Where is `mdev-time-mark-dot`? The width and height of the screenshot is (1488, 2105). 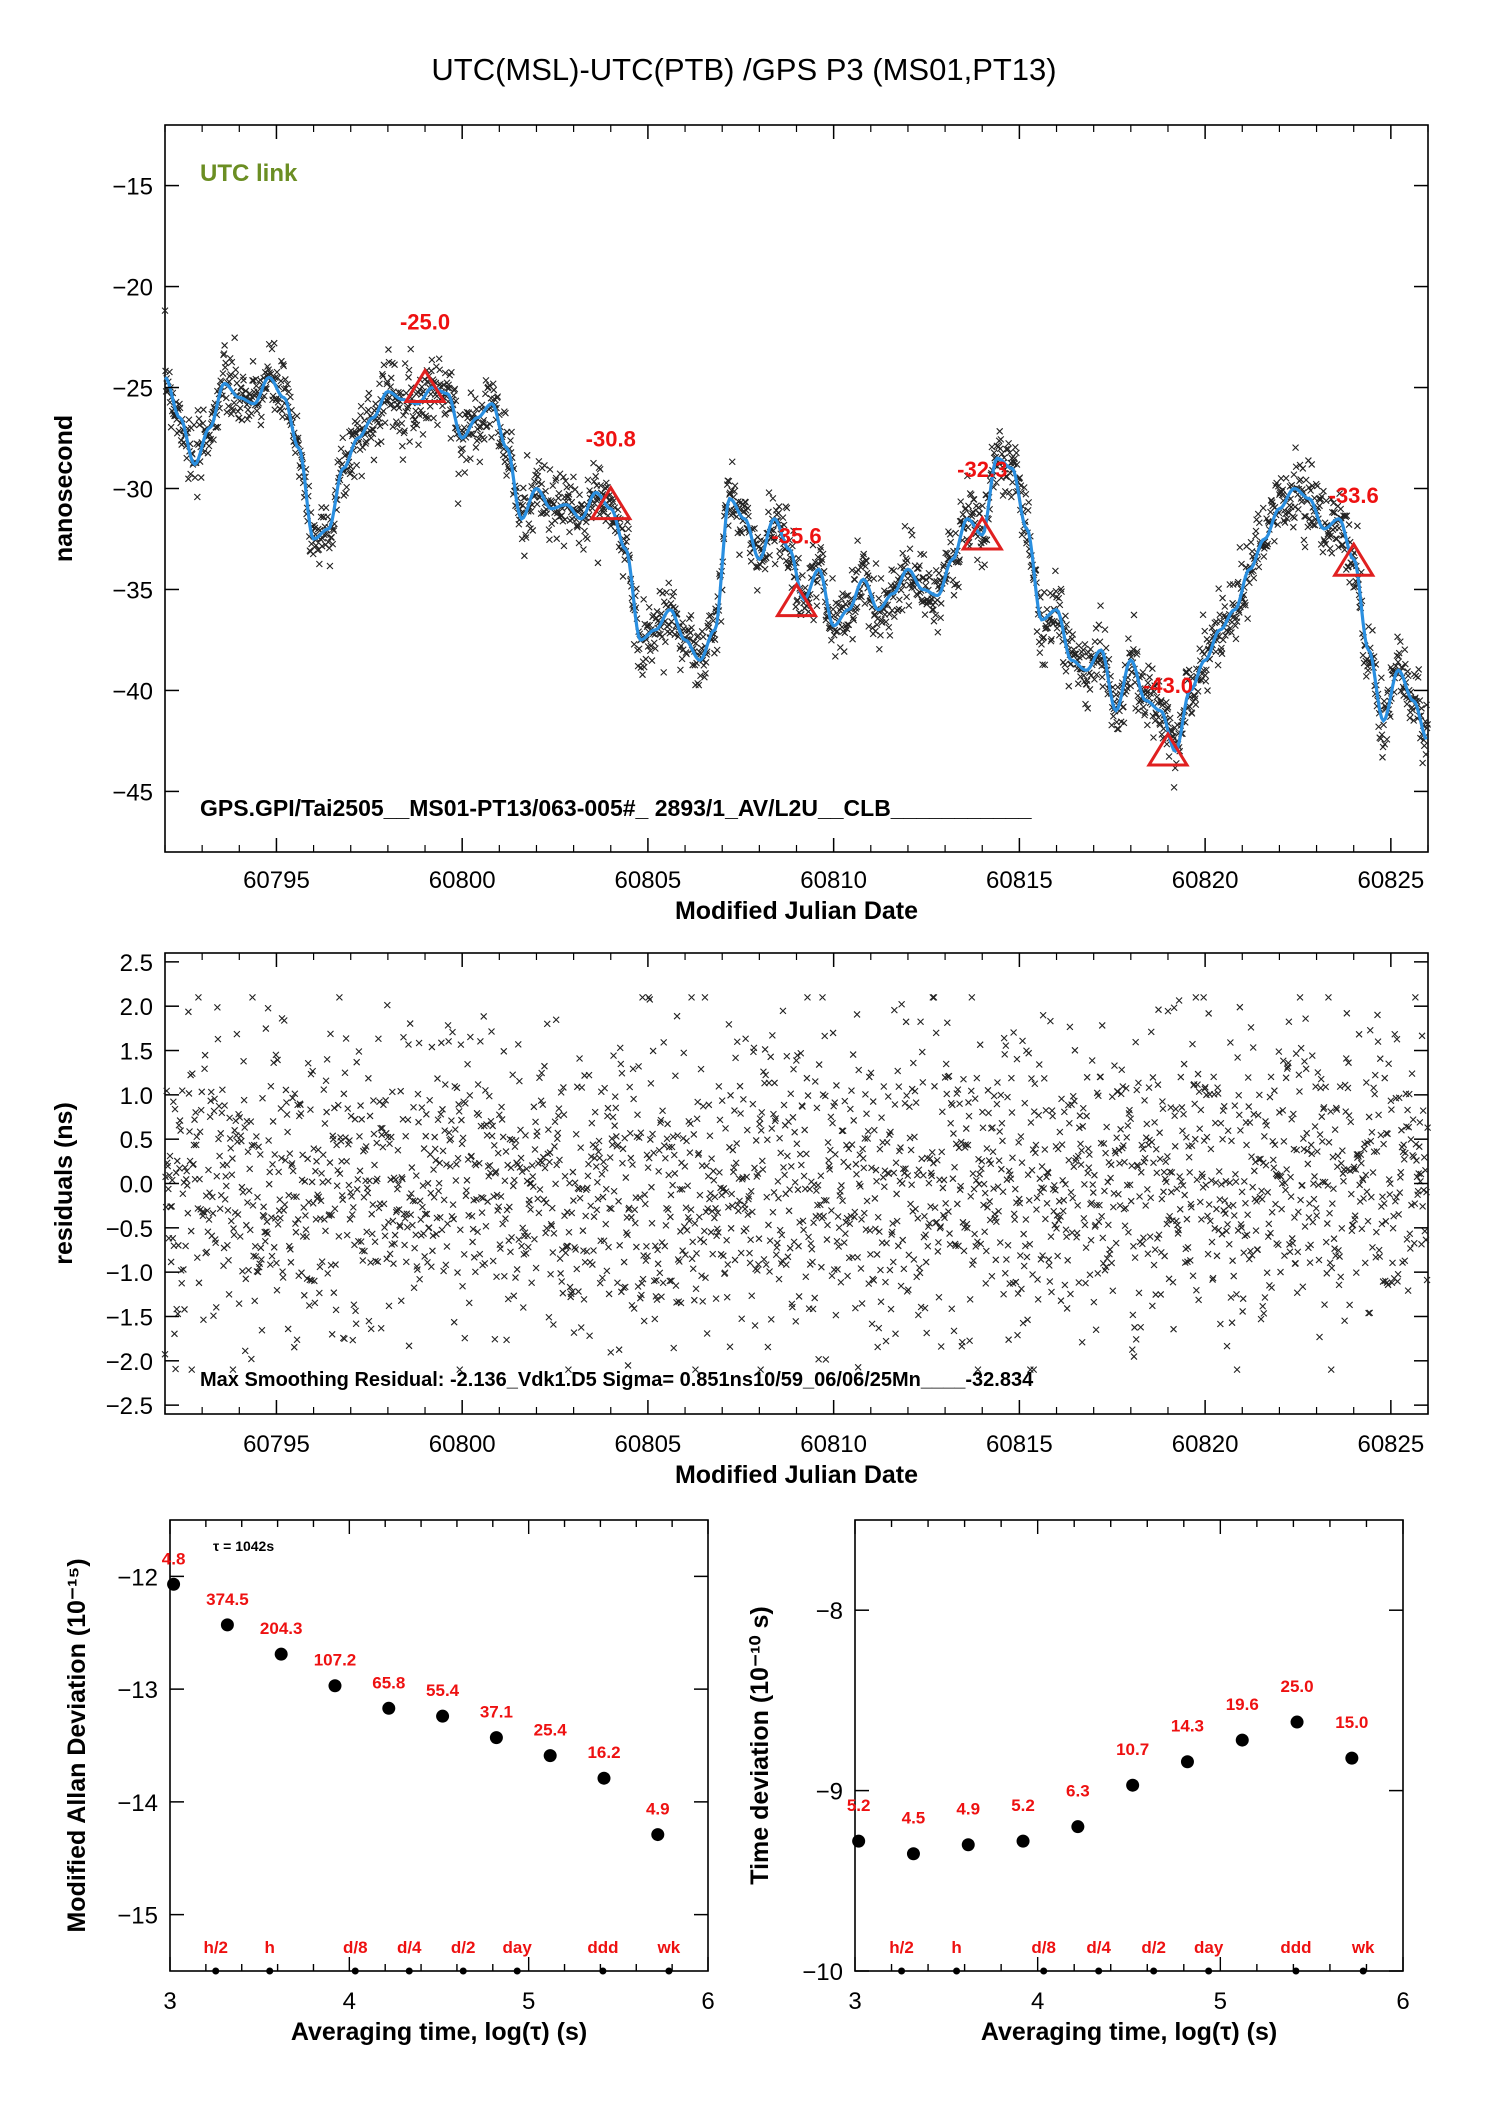
mdev-time-mark-dot is located at coordinates (517, 1971).